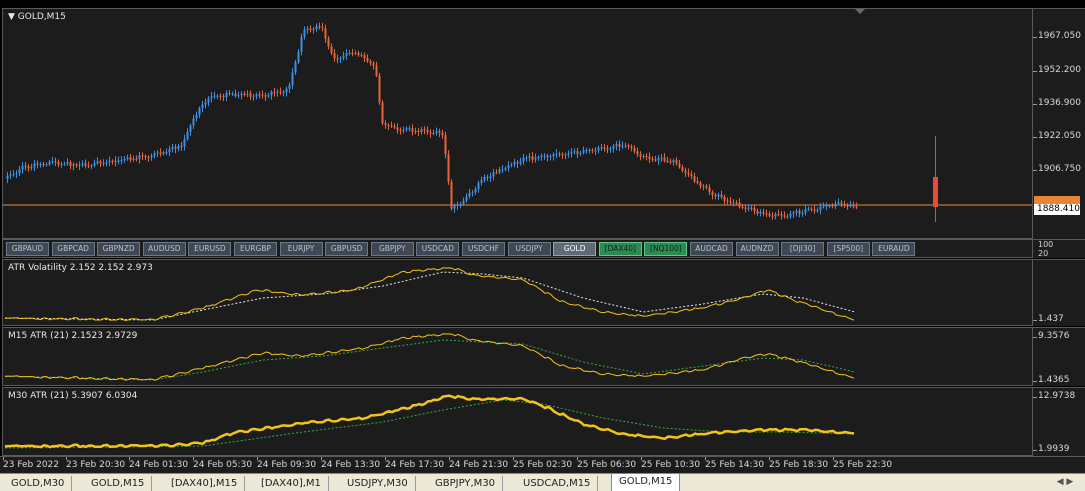 Image resolution: width=1085 pixels, height=491 pixels. What do you see at coordinates (1065, 482) in the screenshot?
I see `scroll-arrows-icon: ◀ ▶` at bounding box center [1065, 482].